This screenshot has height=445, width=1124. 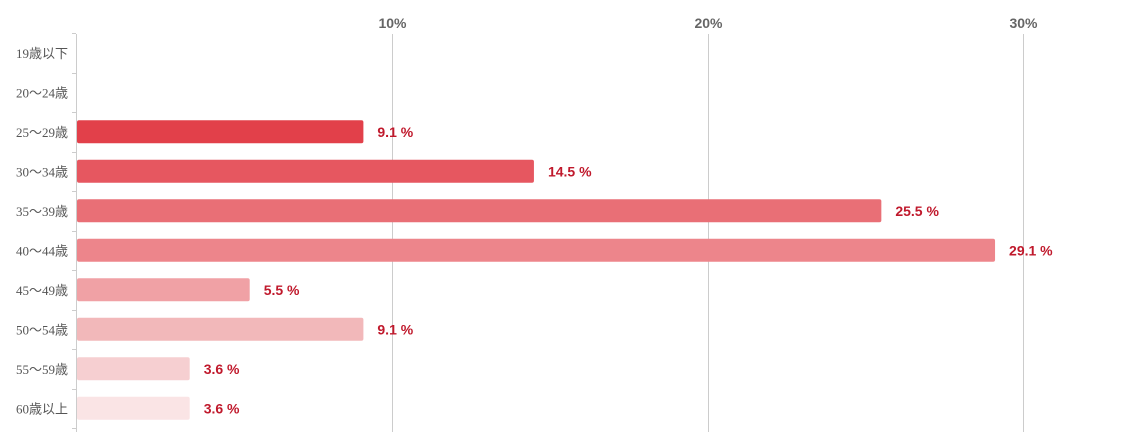 What do you see at coordinates (570, 171) in the screenshot?
I see `value-label-3: 14.5 %` at bounding box center [570, 171].